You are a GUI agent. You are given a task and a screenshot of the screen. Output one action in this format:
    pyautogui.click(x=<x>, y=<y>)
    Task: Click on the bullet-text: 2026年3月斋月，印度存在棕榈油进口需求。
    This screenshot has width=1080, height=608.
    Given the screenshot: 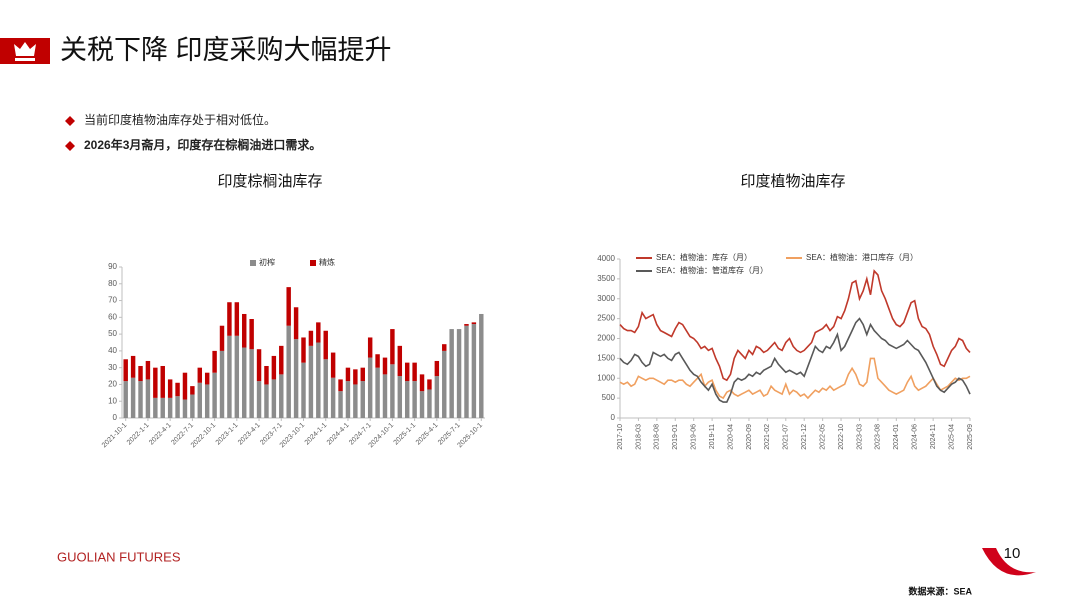 What is the action you would take?
    pyautogui.click(x=202, y=144)
    